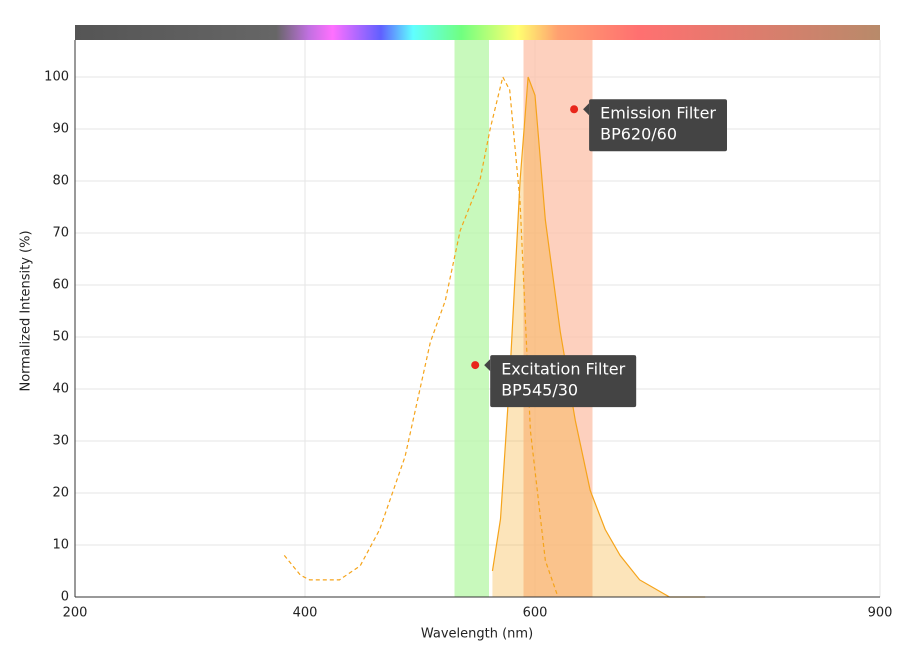 The width and height of the screenshot is (900, 650). I want to click on x-tick-label: 900, so click(880, 613).